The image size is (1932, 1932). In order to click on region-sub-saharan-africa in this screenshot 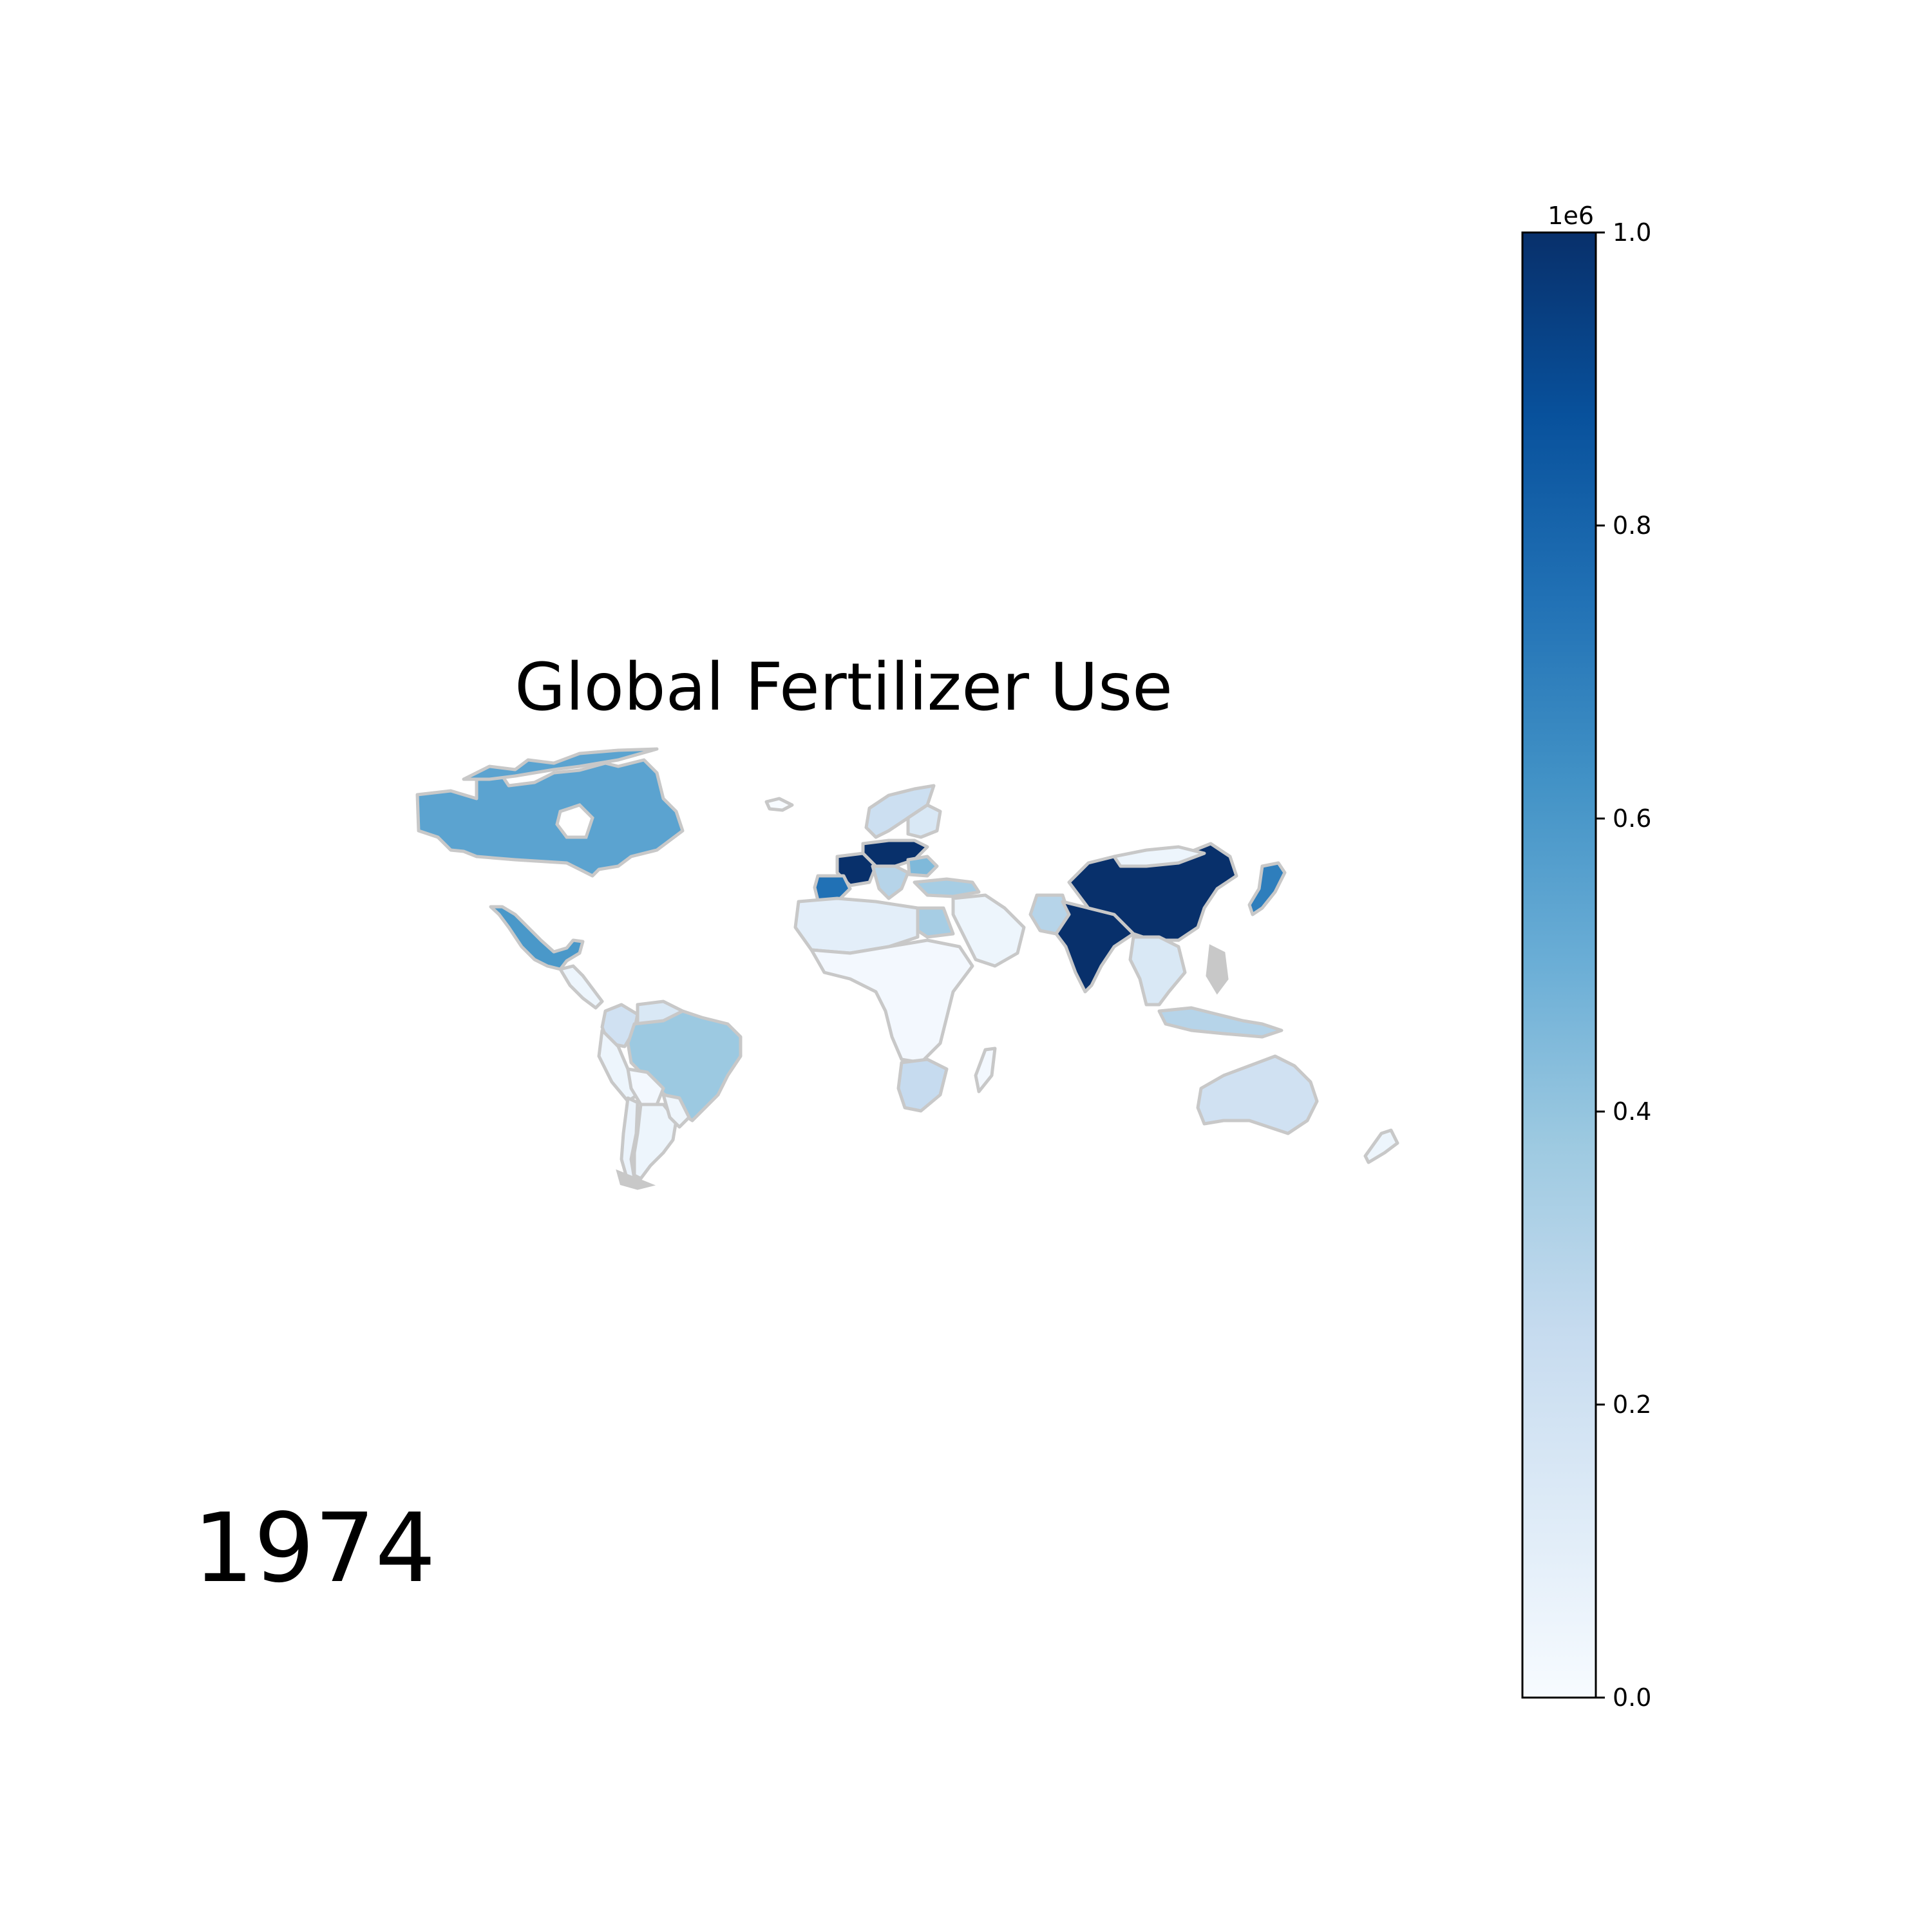, I will do `click(892, 1002)`.